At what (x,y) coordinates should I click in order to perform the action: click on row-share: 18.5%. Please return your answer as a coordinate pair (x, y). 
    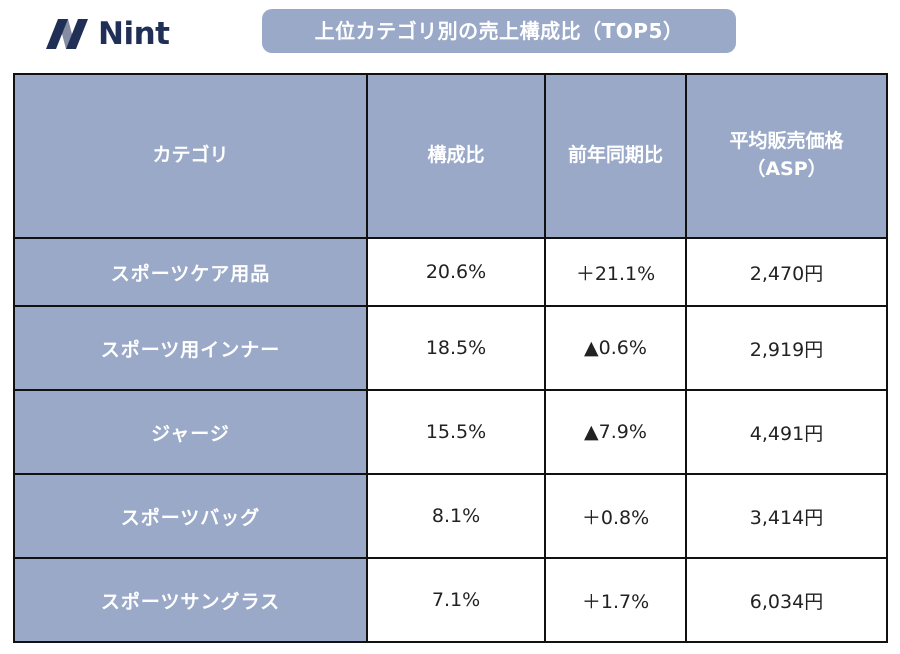
    Looking at the image, I should click on (456, 348).